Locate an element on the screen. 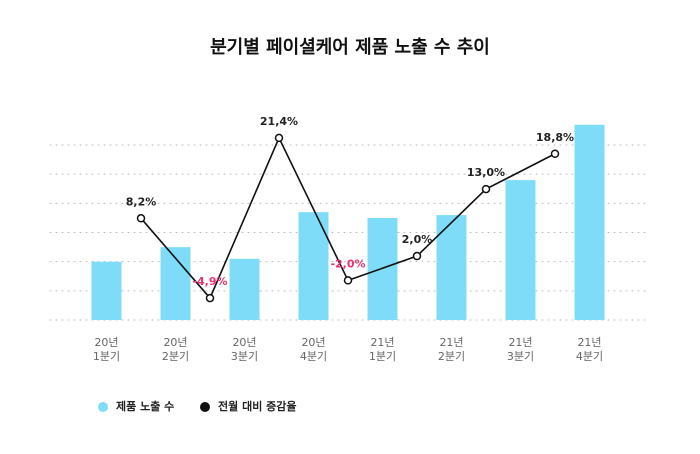  legend-label: 전월 대비 증감율 is located at coordinates (257, 406).